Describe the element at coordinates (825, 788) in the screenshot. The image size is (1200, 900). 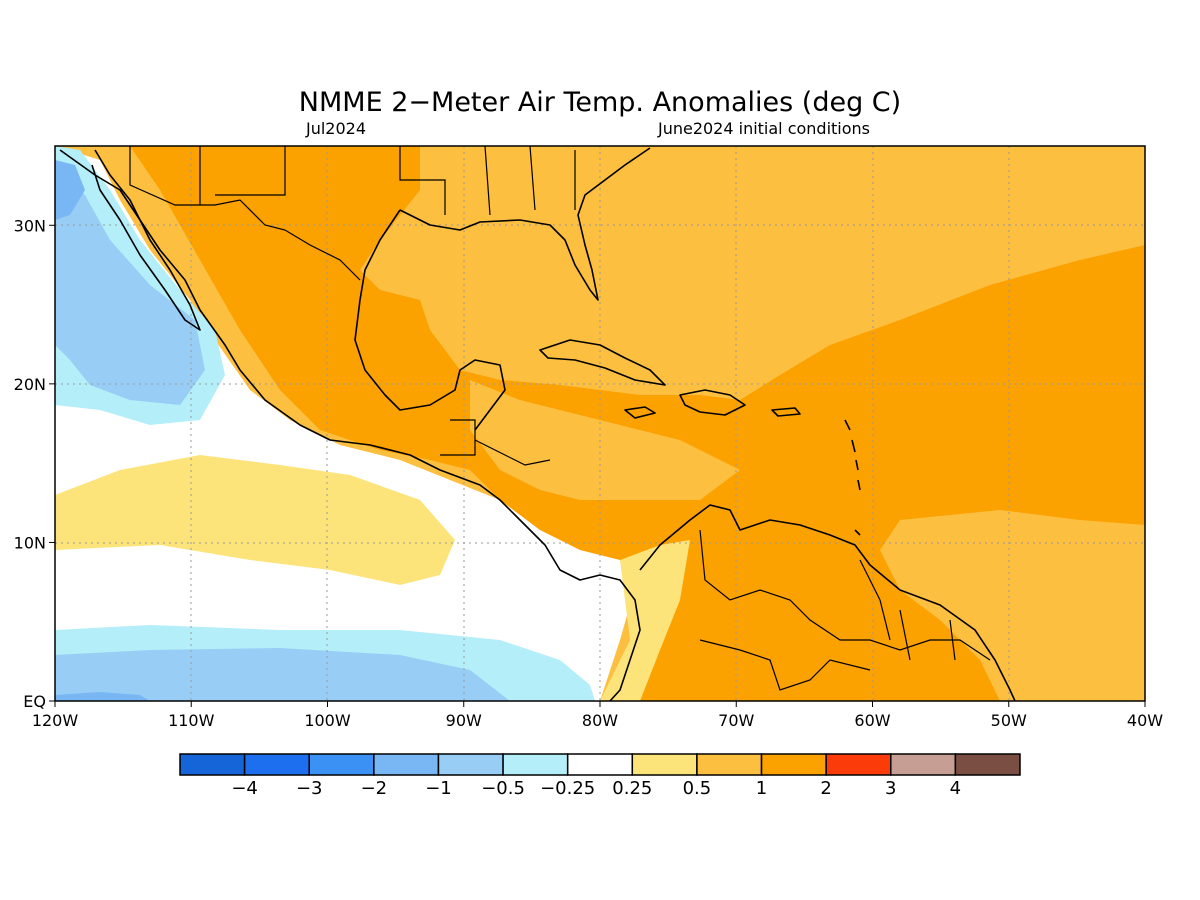
I see `colorbar-label: 2` at that location.